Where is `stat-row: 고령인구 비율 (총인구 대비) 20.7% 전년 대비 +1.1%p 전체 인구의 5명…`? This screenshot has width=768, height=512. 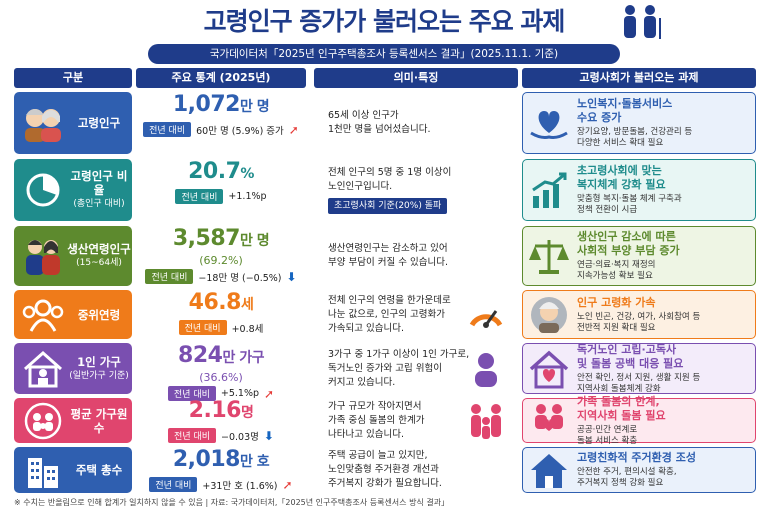 stat-row: 고령인구 비율 (총인구 대비) 20.7% 전년 대비 +1.1%p 전체 인구의 5명… is located at coordinates (385, 190).